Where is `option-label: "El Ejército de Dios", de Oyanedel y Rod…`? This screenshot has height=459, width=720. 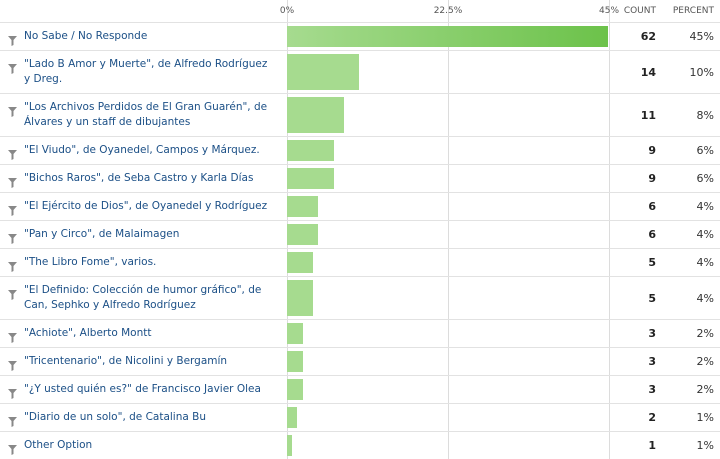 option-label: "El Ejército de Dios", de Oyanedel y Rod… is located at coordinates (146, 206).